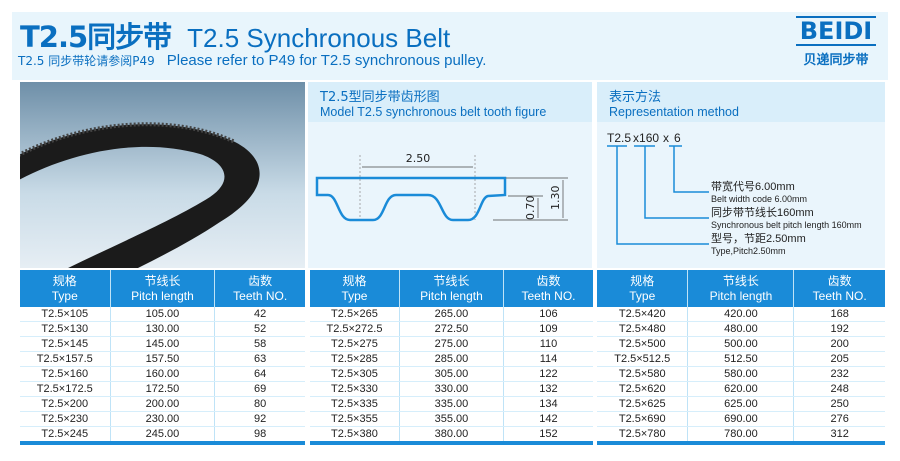 The width and height of the screenshot is (900, 461). What do you see at coordinates (259, 419) in the screenshot?
I see `table-cell: 92` at bounding box center [259, 419].